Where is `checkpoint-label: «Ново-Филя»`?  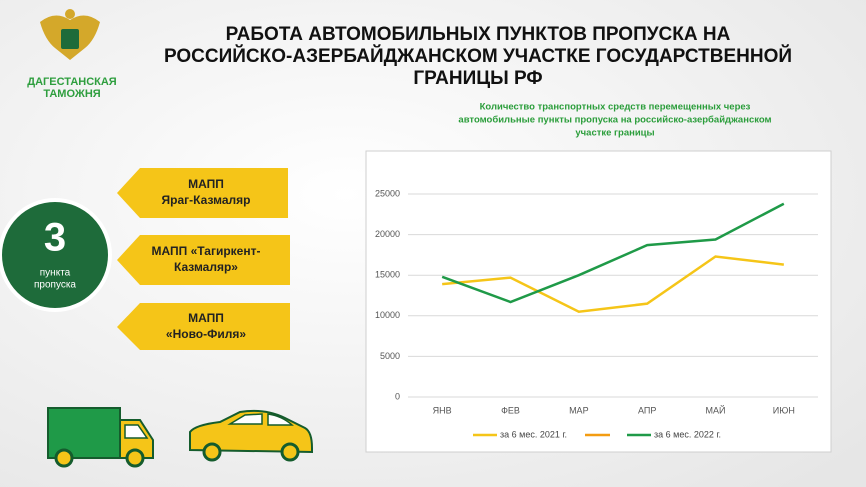
checkpoint-label: «Ново-Филя» is located at coordinates (206, 334).